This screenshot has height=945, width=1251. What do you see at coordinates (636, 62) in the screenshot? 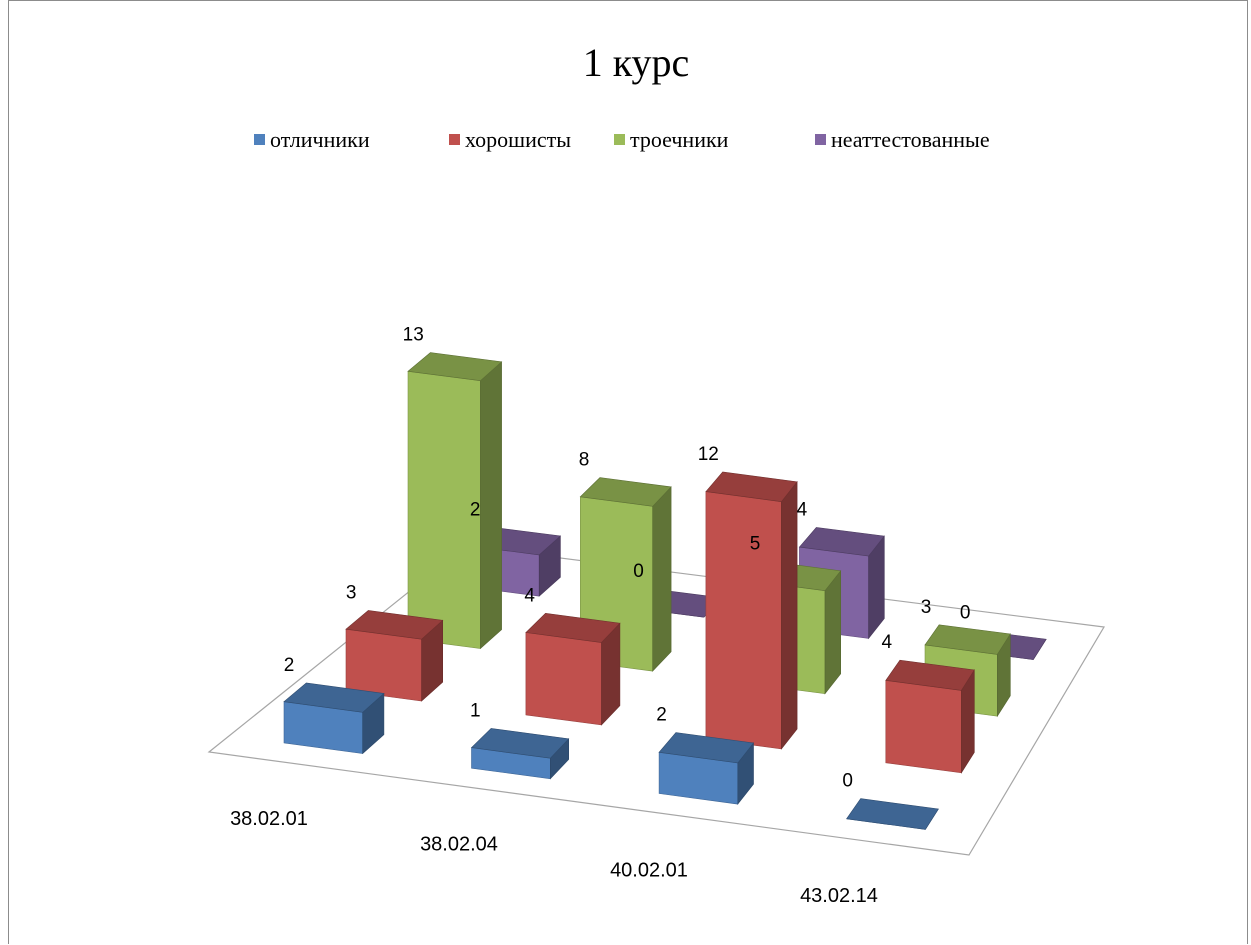
I see `chart-title: 1 курс` at bounding box center [636, 62].